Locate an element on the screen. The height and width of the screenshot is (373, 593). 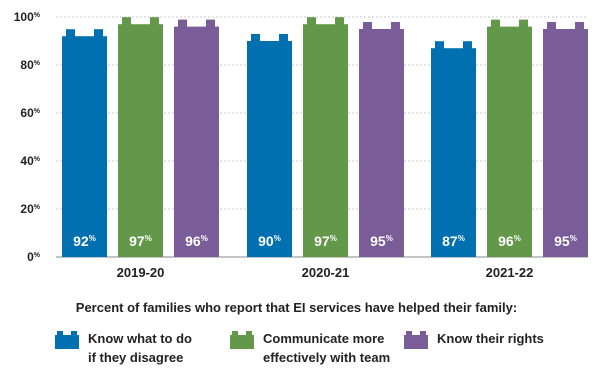
x-axis-categories: 2019-20 2020-21 2021-22 is located at coordinates (325, 272).